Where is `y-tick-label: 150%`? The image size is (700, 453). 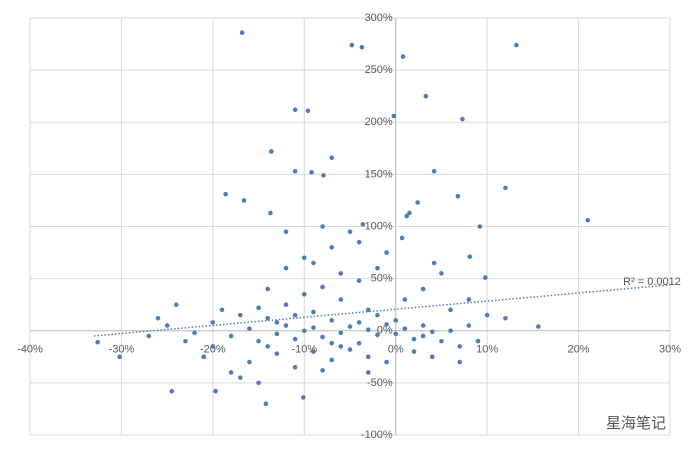 y-tick-label: 150% is located at coordinates (379, 174).